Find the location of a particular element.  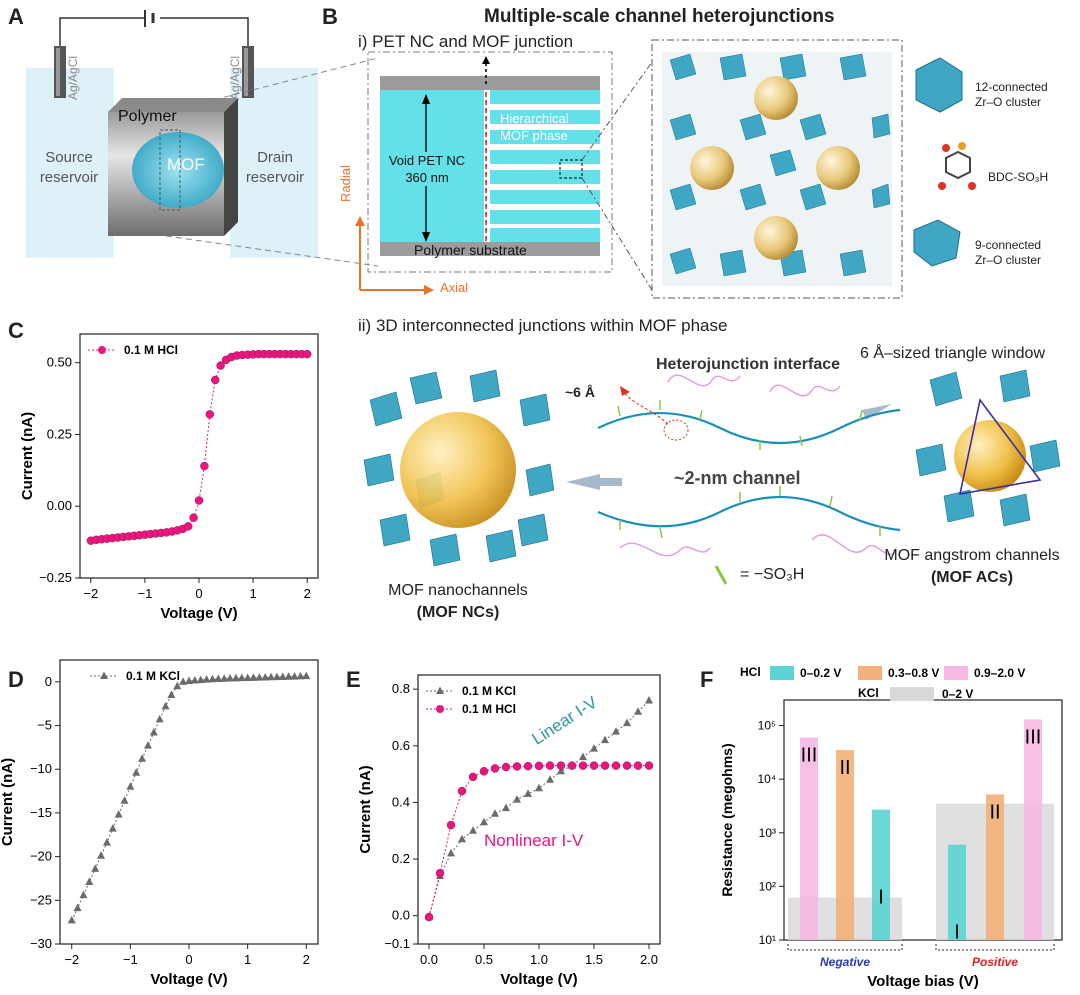

panel-label-e: E is located at coordinates (353, 679).